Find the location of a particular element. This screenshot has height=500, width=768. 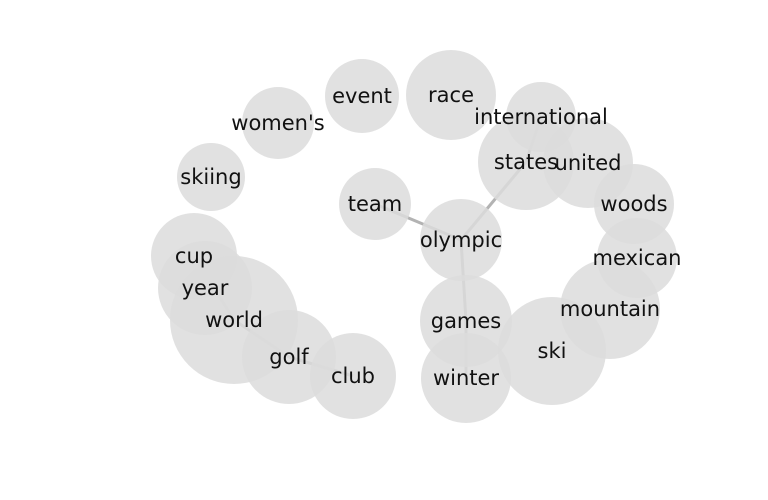

node-circle-winter is located at coordinates (466, 378).